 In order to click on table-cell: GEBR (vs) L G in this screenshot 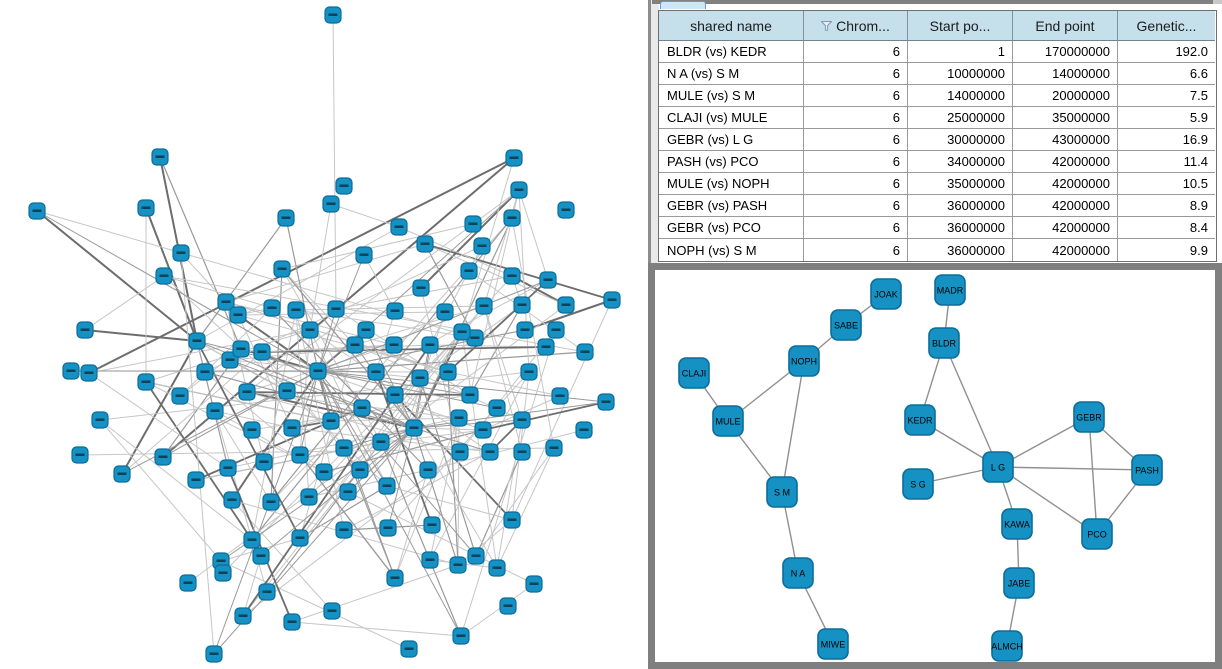, I will do `click(731, 140)`.